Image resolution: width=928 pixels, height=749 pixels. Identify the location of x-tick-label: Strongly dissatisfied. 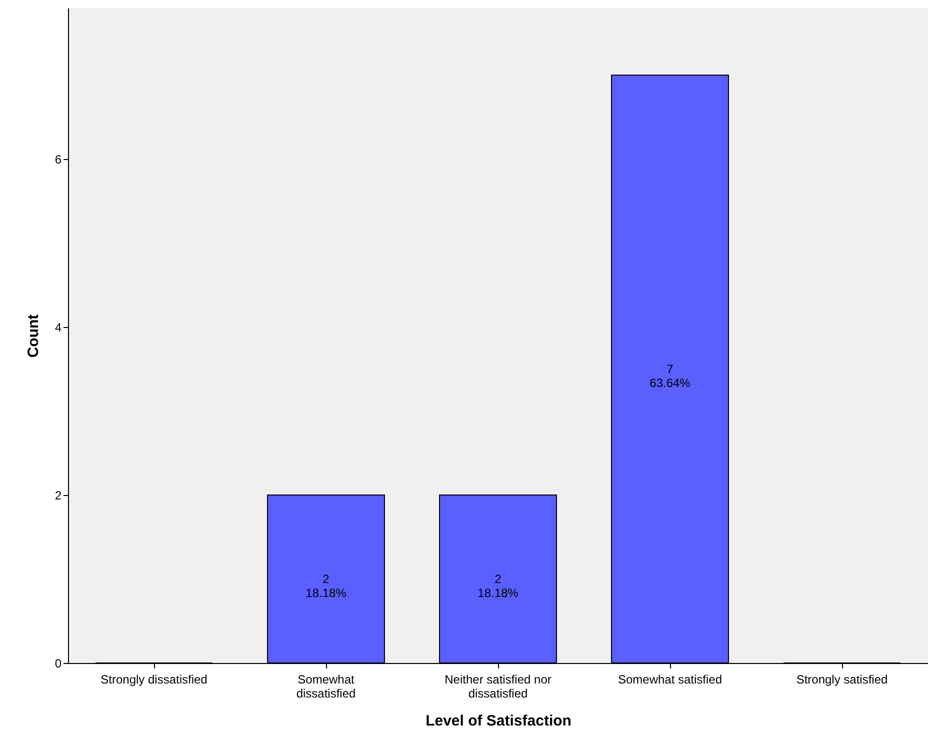
(154, 679).